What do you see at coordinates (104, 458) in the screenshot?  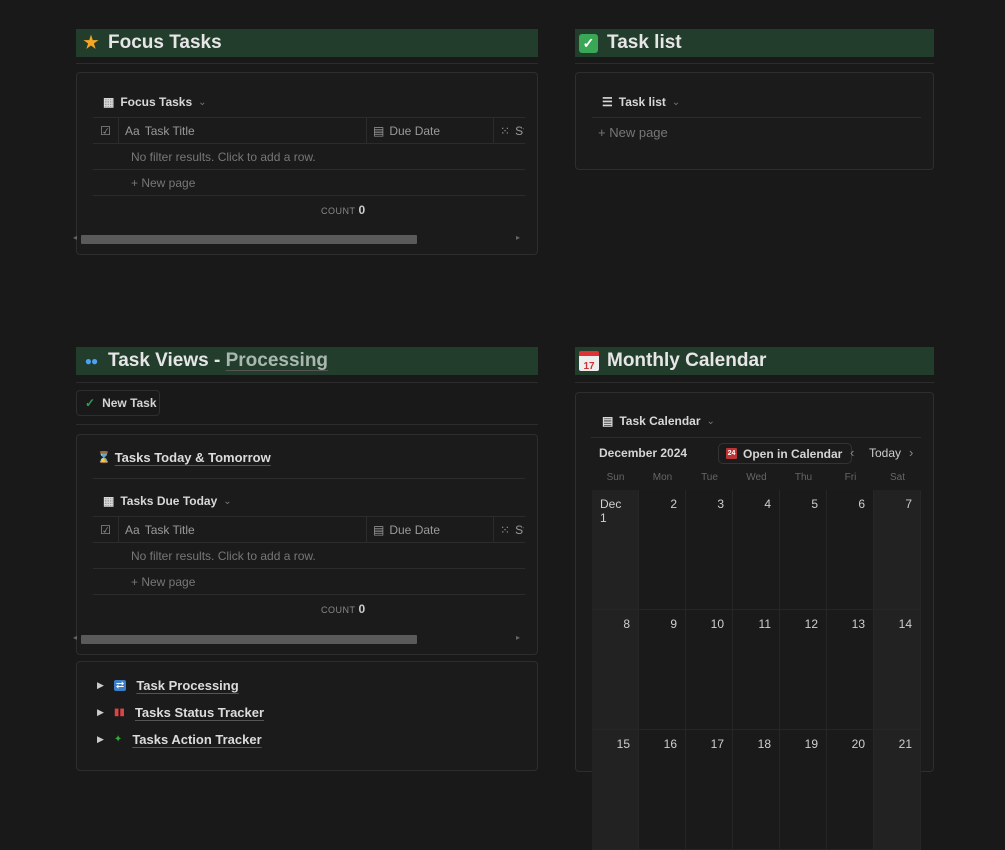 I see `hourglass-icon: ⌛` at bounding box center [104, 458].